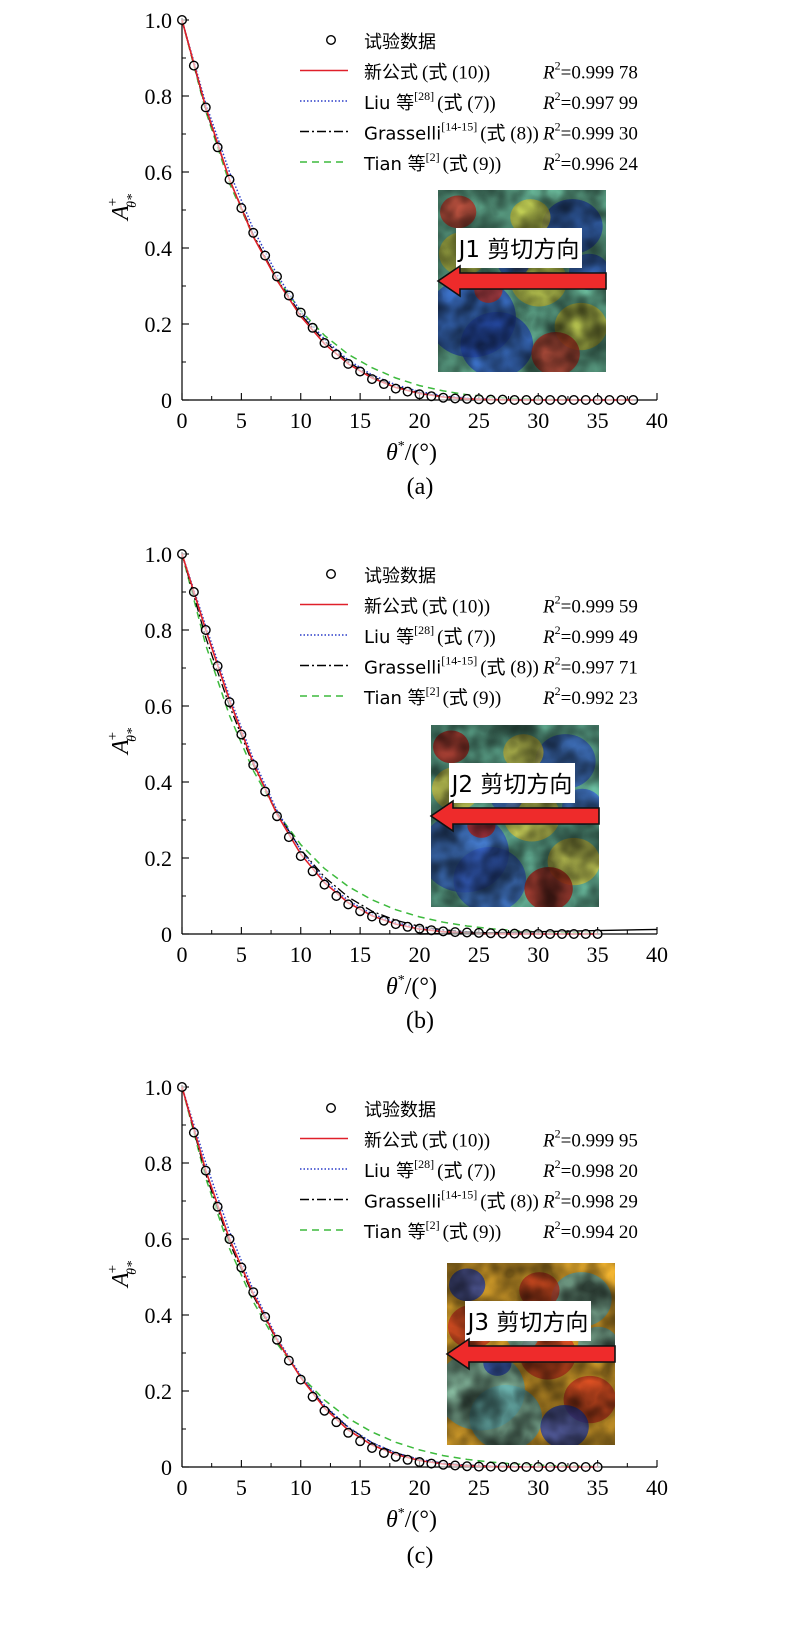 This screenshot has height=1649, width=800. What do you see at coordinates (590, 162) in the screenshot?
I see `legend-r2-value: R2=0.996 24` at bounding box center [590, 162].